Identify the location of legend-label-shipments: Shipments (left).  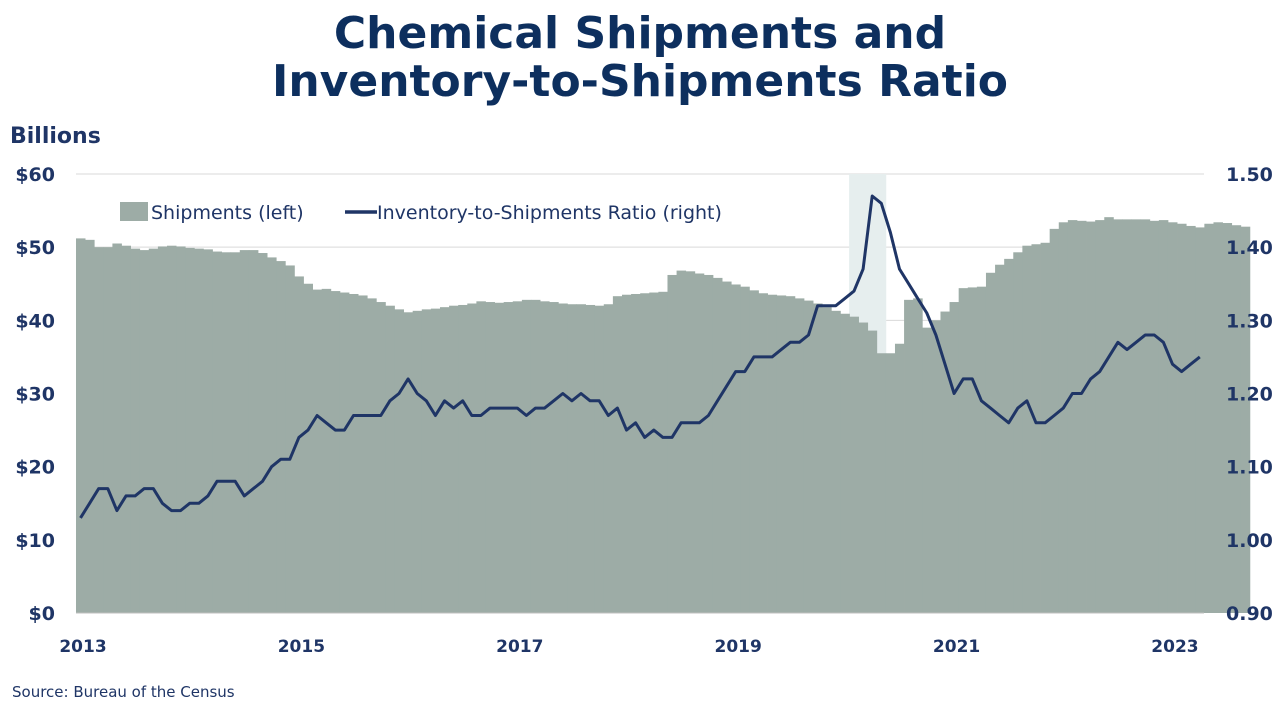
(227, 213).